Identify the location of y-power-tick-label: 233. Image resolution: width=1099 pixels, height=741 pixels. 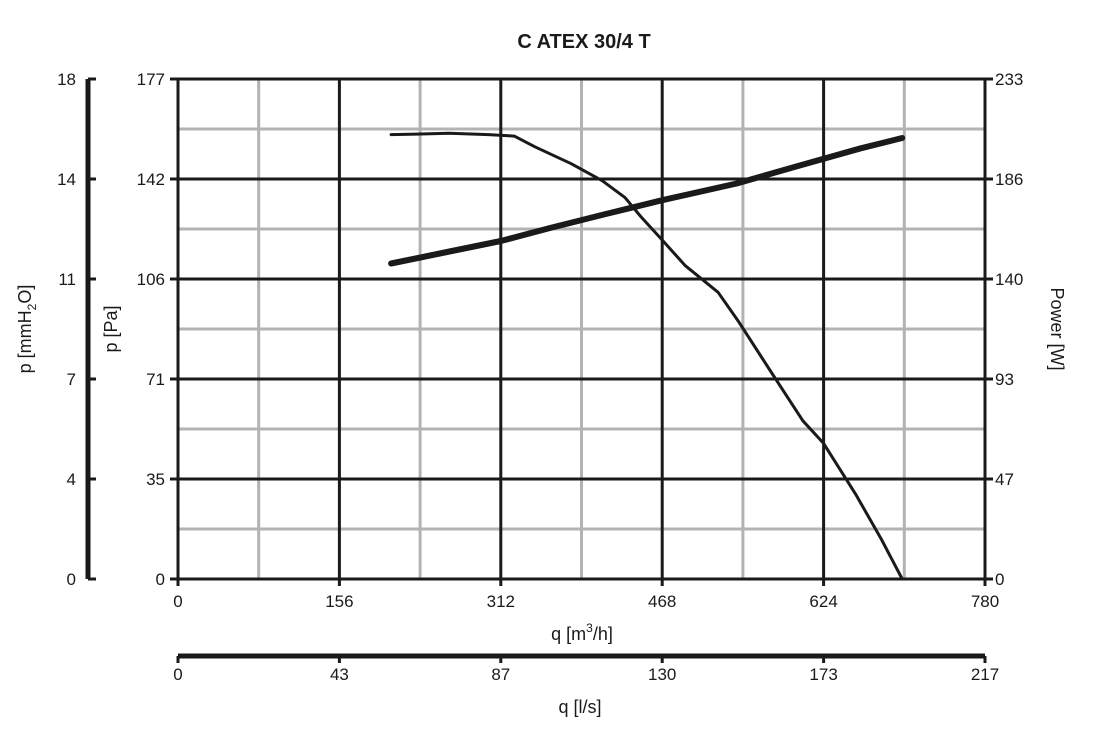
(1009, 79).